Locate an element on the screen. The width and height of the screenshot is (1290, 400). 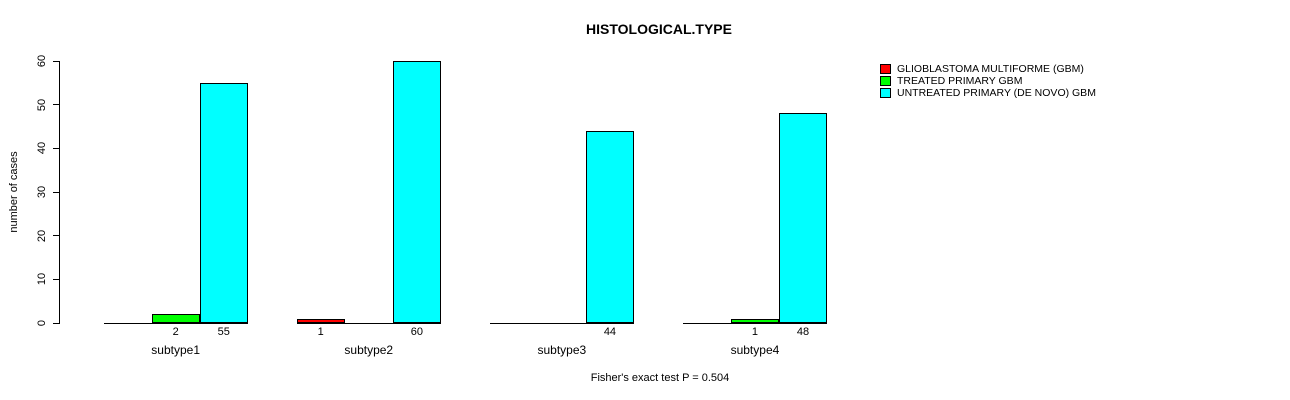
y-tick-label: 60 is located at coordinates (42, 61).